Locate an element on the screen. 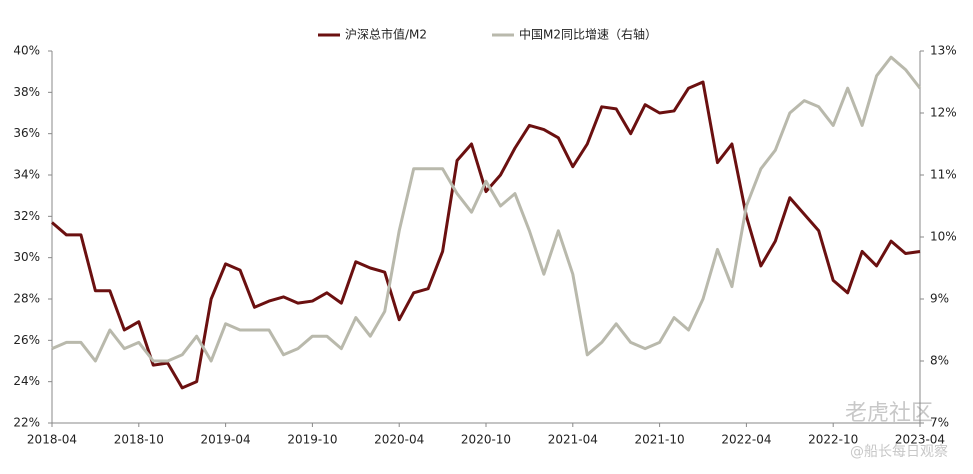 The width and height of the screenshot is (973, 474). x-tick-label: 2023-04 is located at coordinates (920, 440).